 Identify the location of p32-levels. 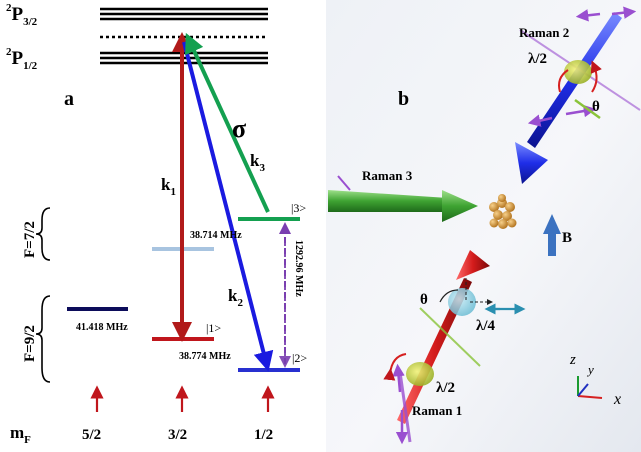
(184, 14).